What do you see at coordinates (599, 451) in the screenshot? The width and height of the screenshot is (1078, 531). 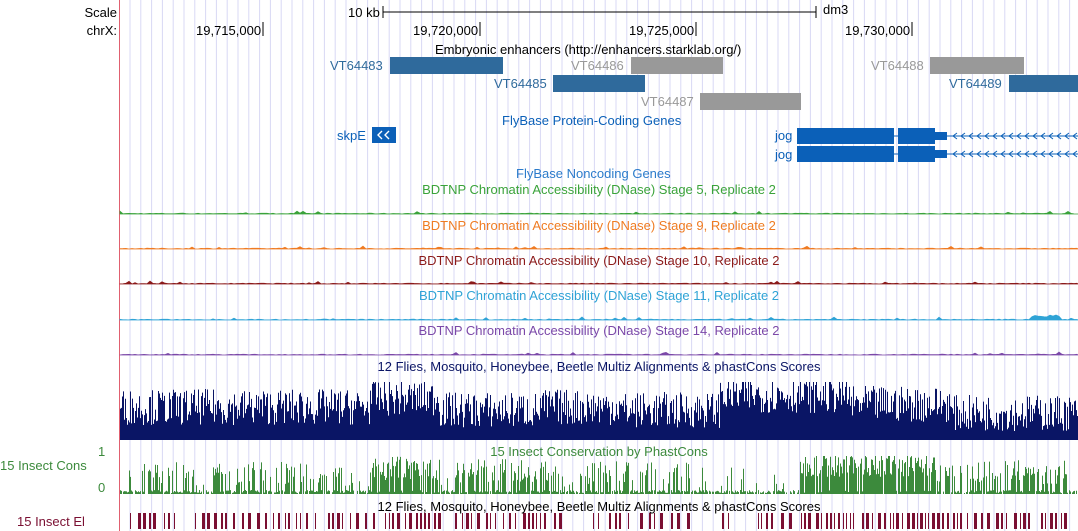 I see `phastcons-track-title: 15 Insect Conservation by PhastCons` at bounding box center [599, 451].